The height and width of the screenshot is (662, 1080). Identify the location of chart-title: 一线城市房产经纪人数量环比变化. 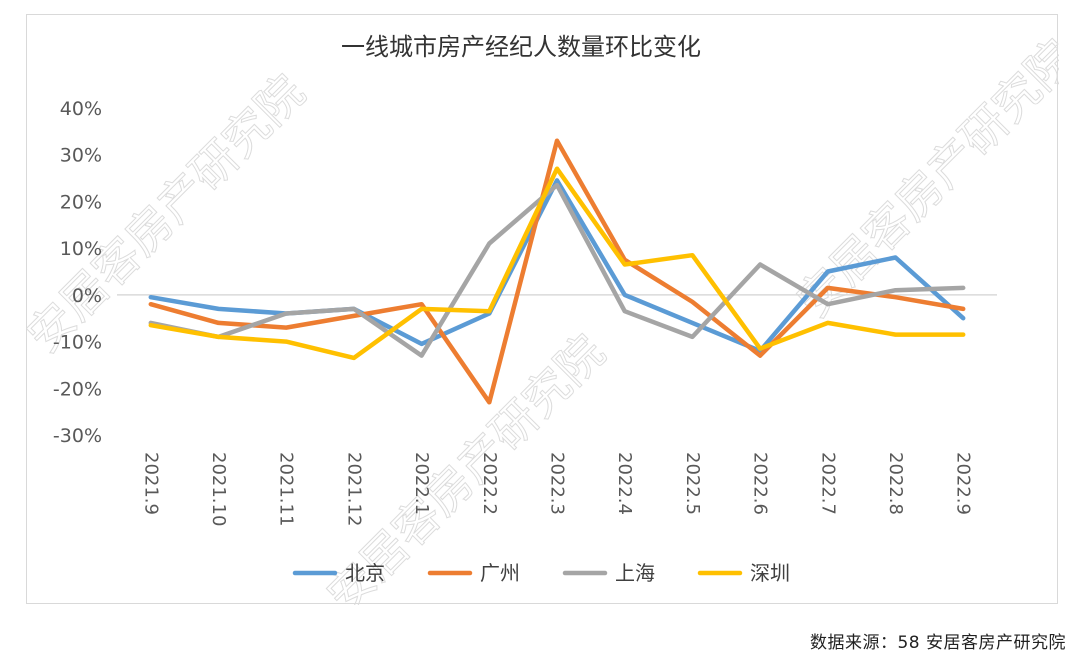
(521, 47).